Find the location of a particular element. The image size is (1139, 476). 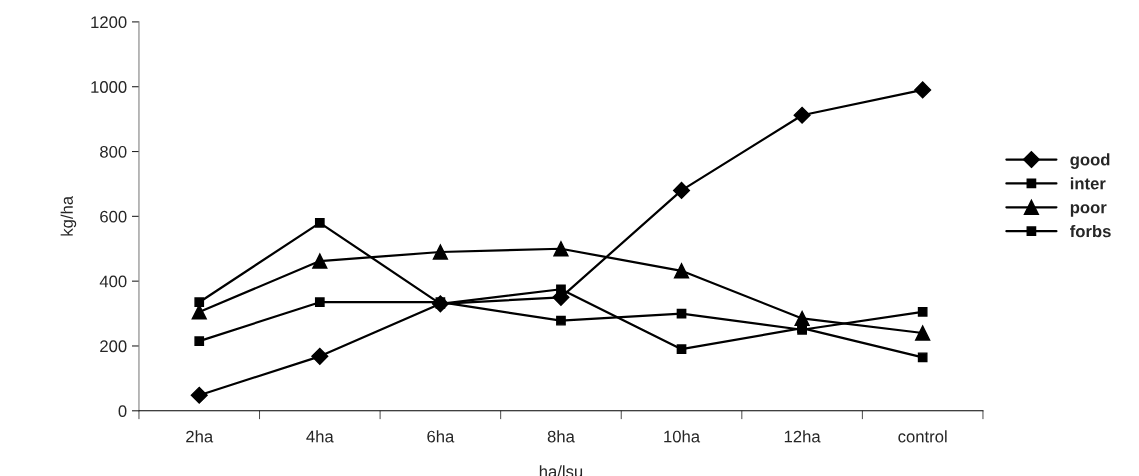

y-tick-label: 1000 is located at coordinates (109, 87).